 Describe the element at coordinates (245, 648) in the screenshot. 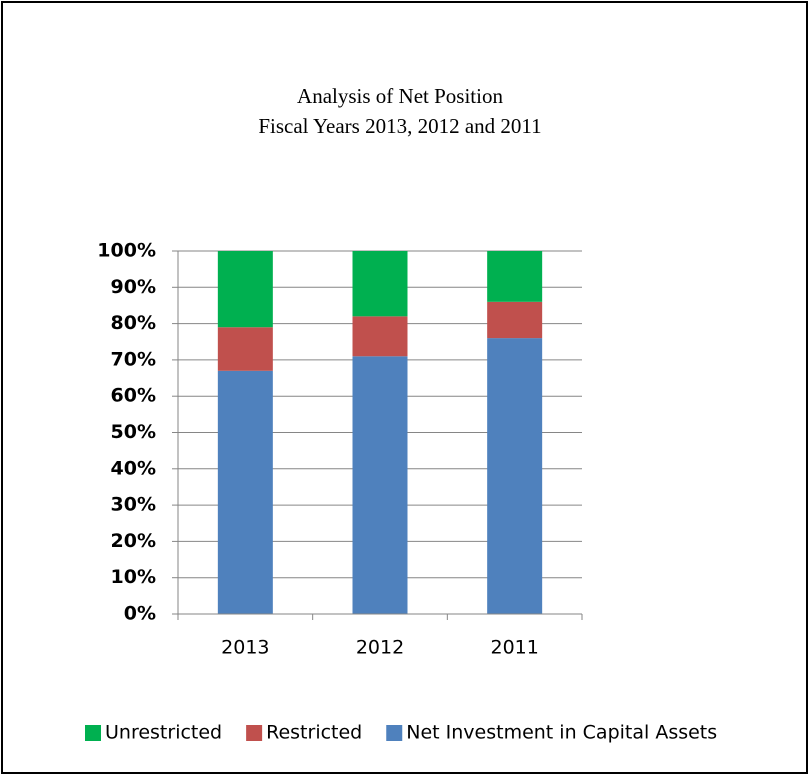

I see `x-tick-label: 2013` at that location.